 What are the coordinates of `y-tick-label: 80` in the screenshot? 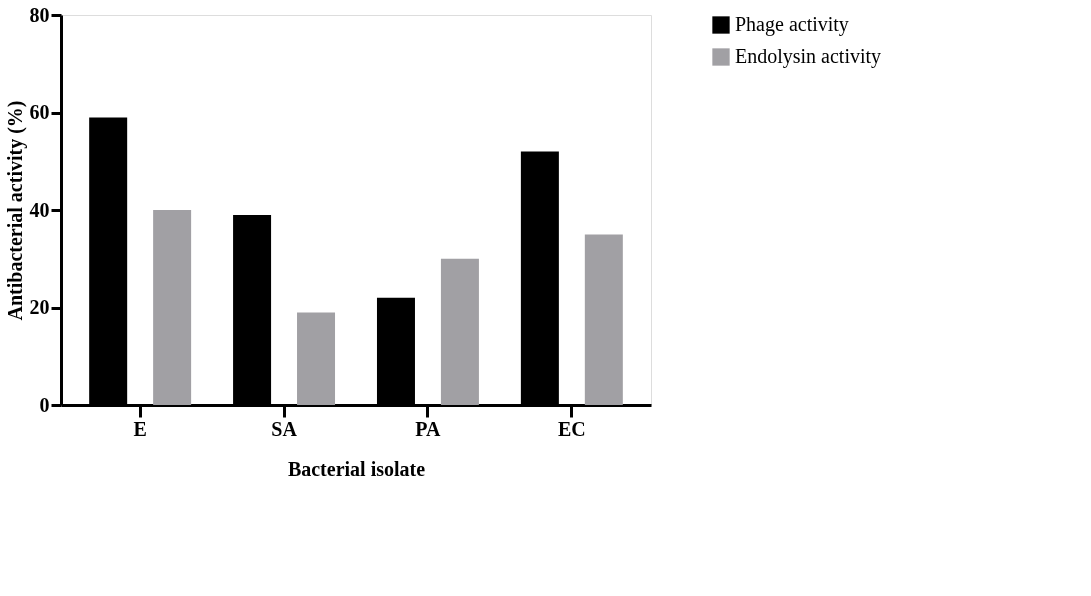 It's located at (39, 14).